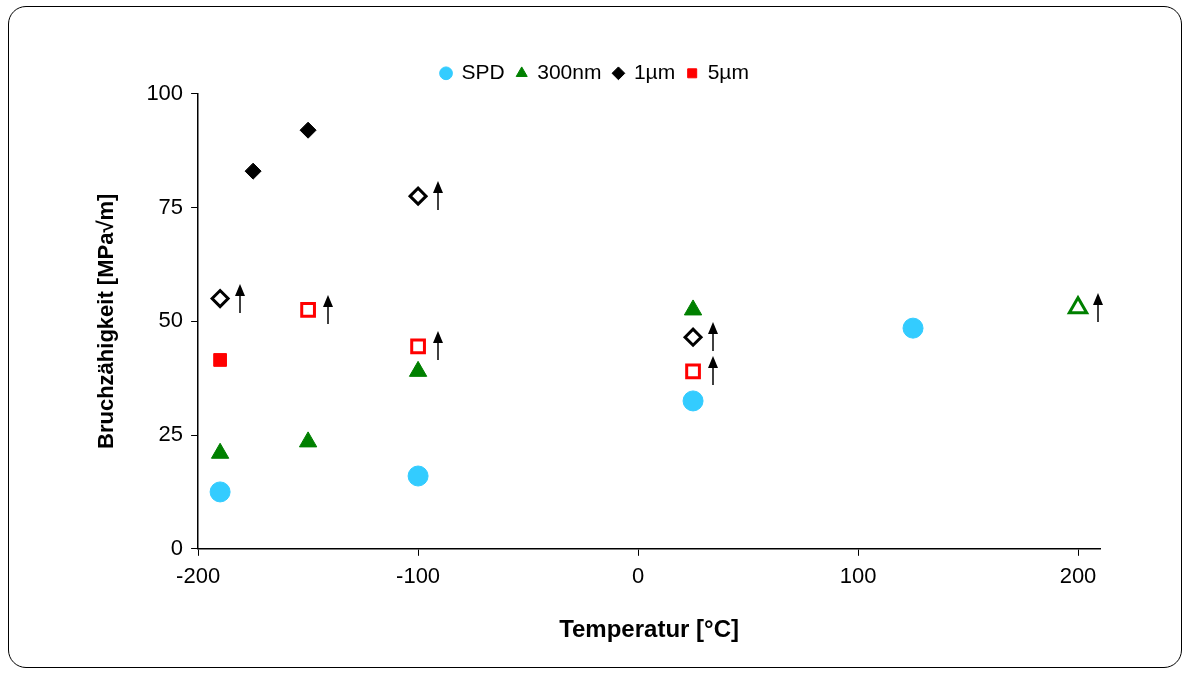 The image size is (1192, 677). I want to click on legend-label: 1µm, so click(654, 72).